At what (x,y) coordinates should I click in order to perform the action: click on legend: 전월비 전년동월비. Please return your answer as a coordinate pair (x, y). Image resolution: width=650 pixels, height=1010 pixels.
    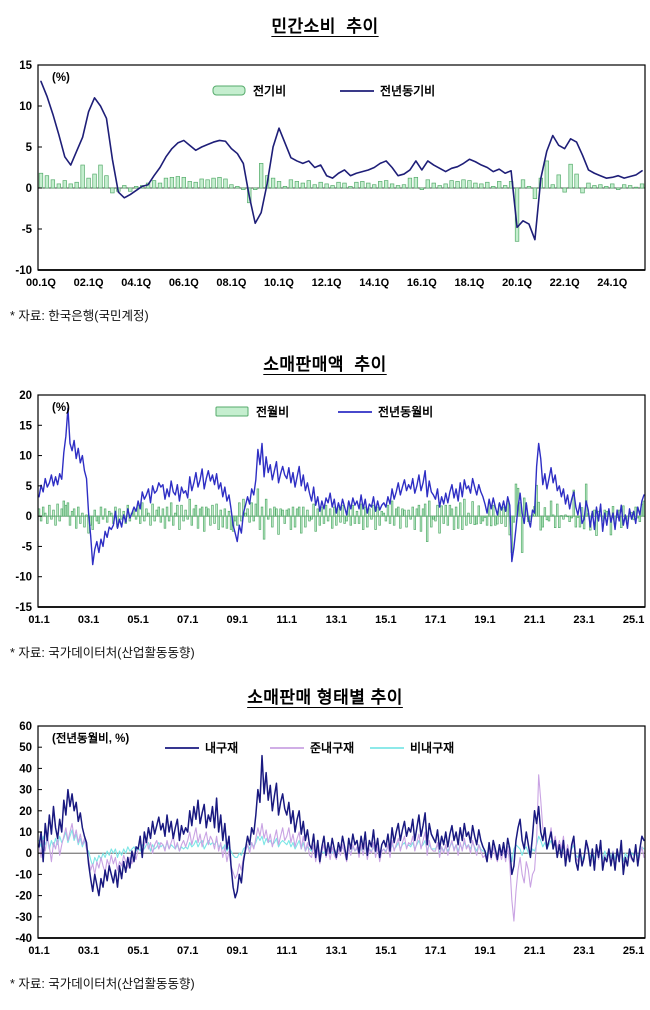
    Looking at the image, I should click on (324, 411).